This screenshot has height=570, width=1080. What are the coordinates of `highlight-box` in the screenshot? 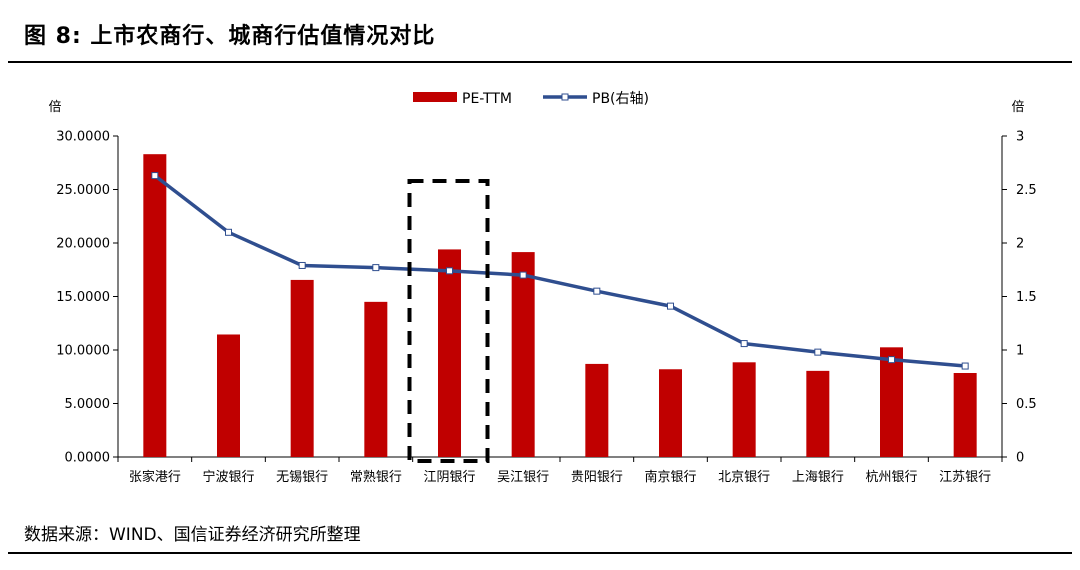 It's located at (448, 321).